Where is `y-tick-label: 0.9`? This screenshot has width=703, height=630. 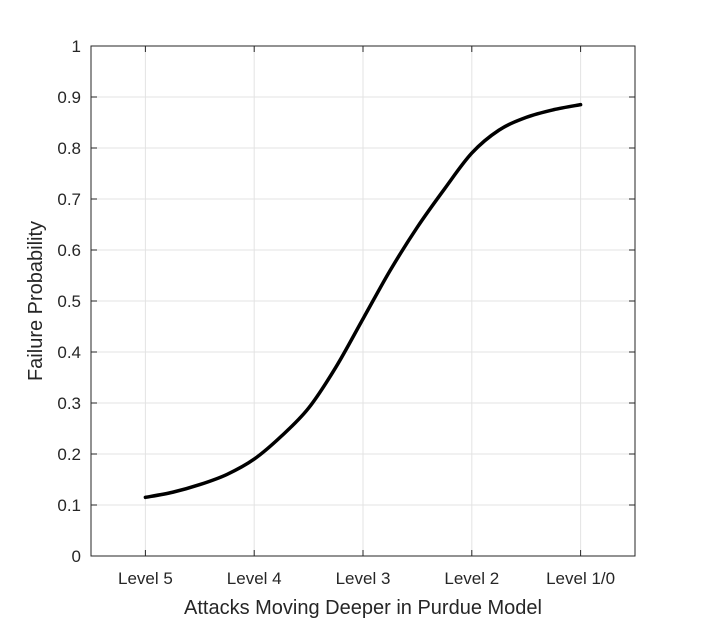 y-tick-label: 0.9 is located at coordinates (69, 97).